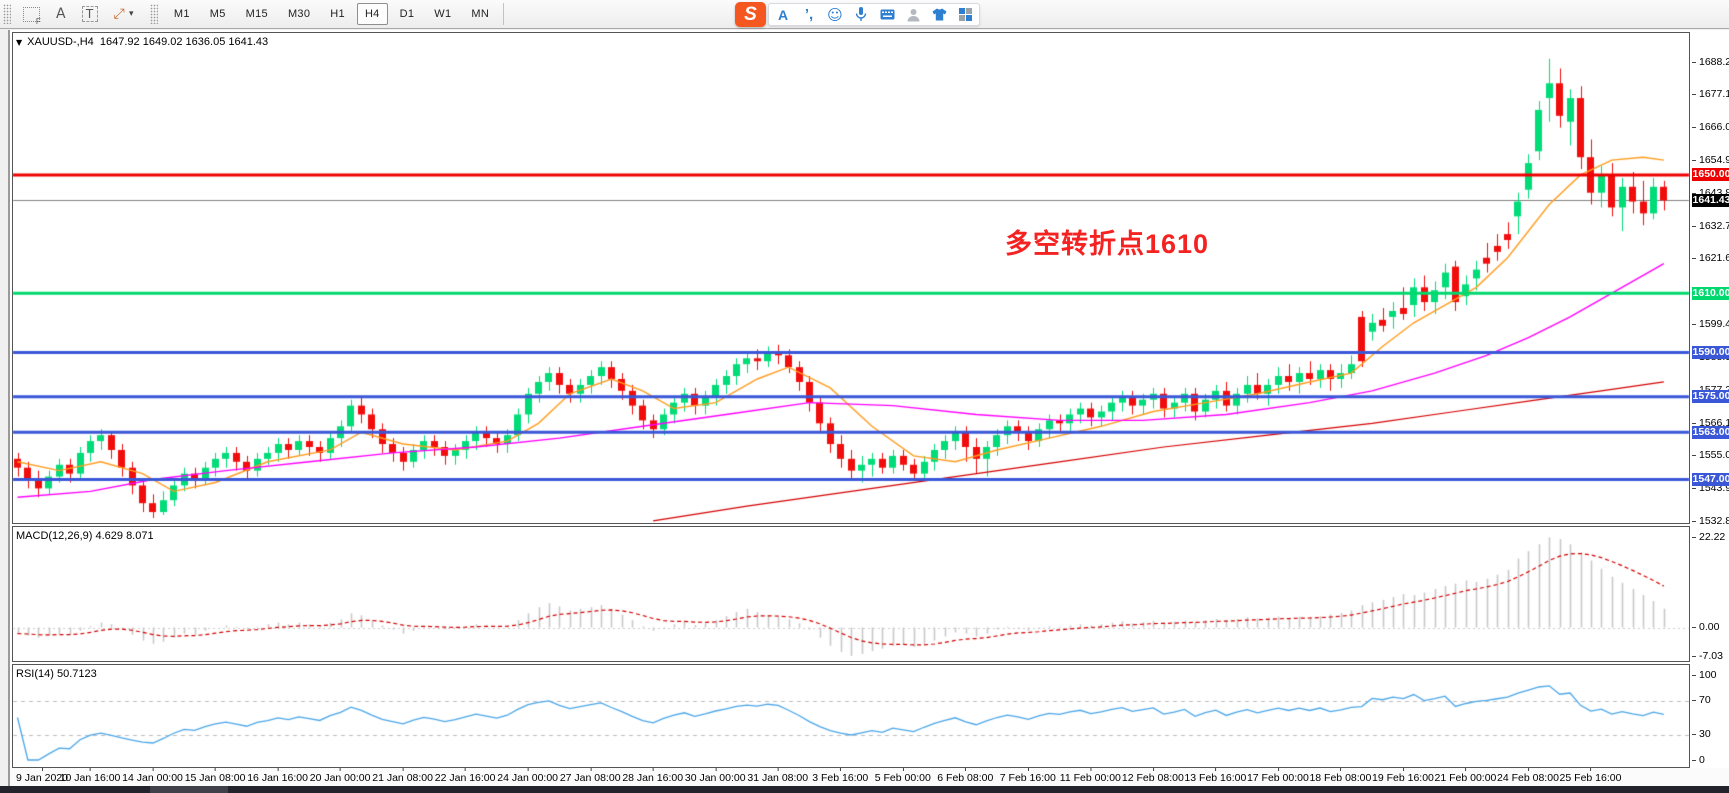  I want to click on price-tick-label: 1632.70, so click(1710, 226).